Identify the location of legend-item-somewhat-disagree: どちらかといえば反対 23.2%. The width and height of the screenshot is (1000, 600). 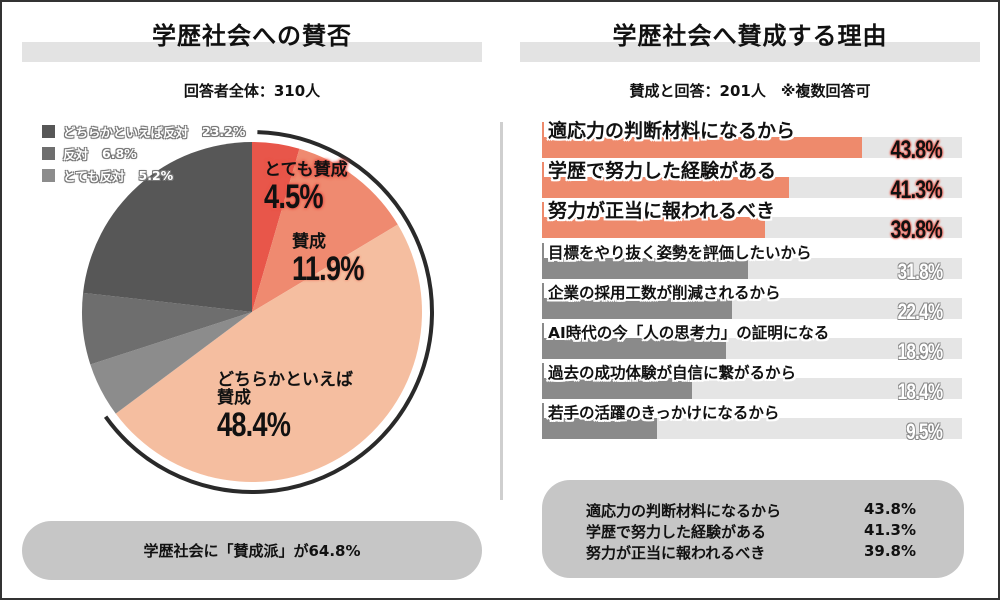
(143, 131).